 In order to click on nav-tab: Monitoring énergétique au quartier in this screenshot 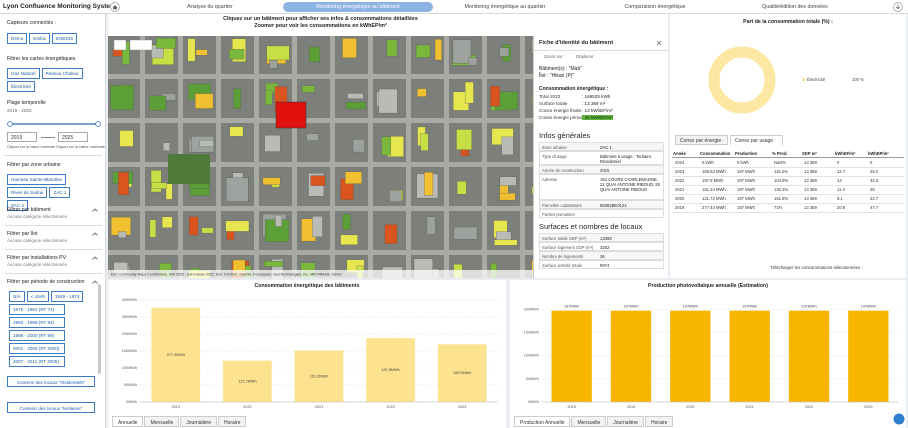, I will do `click(505, 7)`.